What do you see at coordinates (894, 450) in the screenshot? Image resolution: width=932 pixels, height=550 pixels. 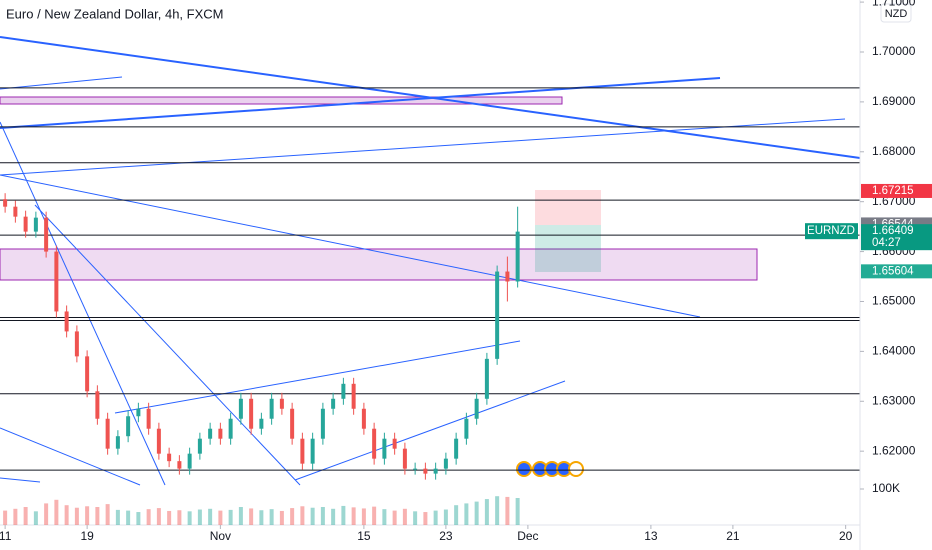 I see `y-tick-label: 1.62000` at bounding box center [894, 450].